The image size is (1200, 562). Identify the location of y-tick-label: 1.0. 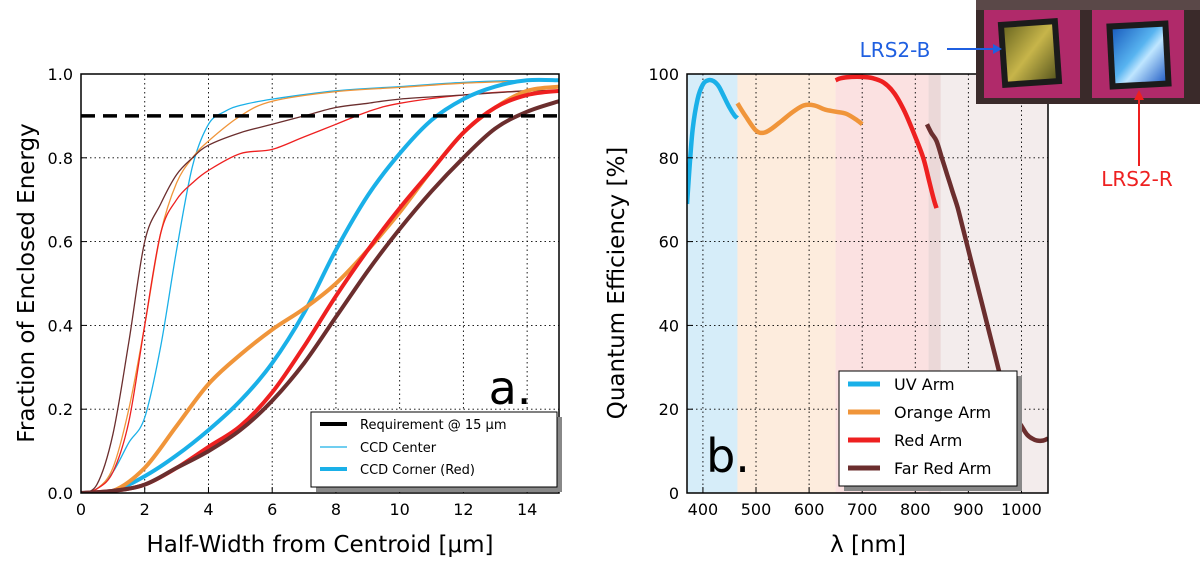
(60, 74).